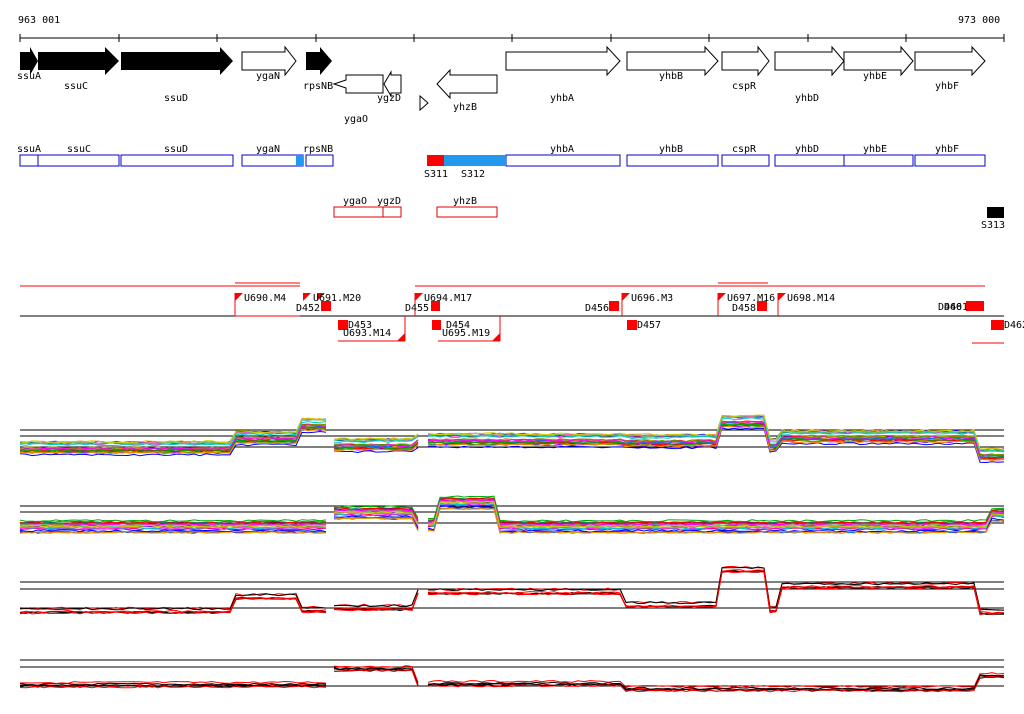 This screenshot has width=1024, height=714. I want to click on gene-label-ssuC: ssuC, so click(76, 86).